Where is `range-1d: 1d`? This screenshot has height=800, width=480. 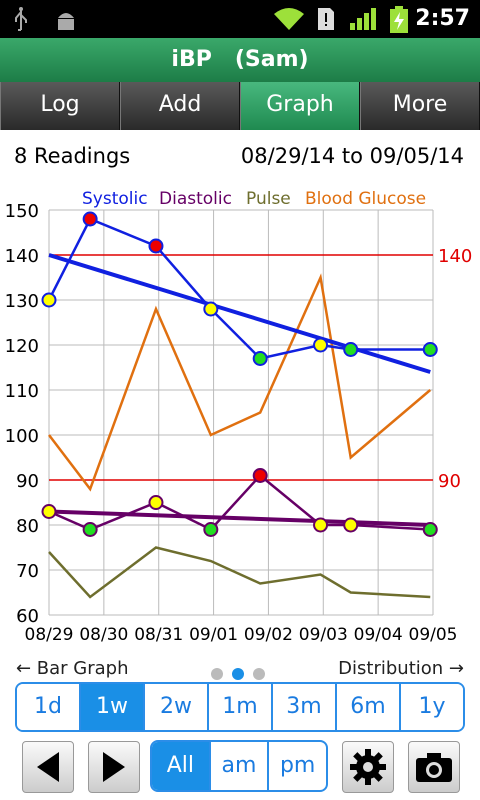 range-1d: 1d is located at coordinates (48, 707).